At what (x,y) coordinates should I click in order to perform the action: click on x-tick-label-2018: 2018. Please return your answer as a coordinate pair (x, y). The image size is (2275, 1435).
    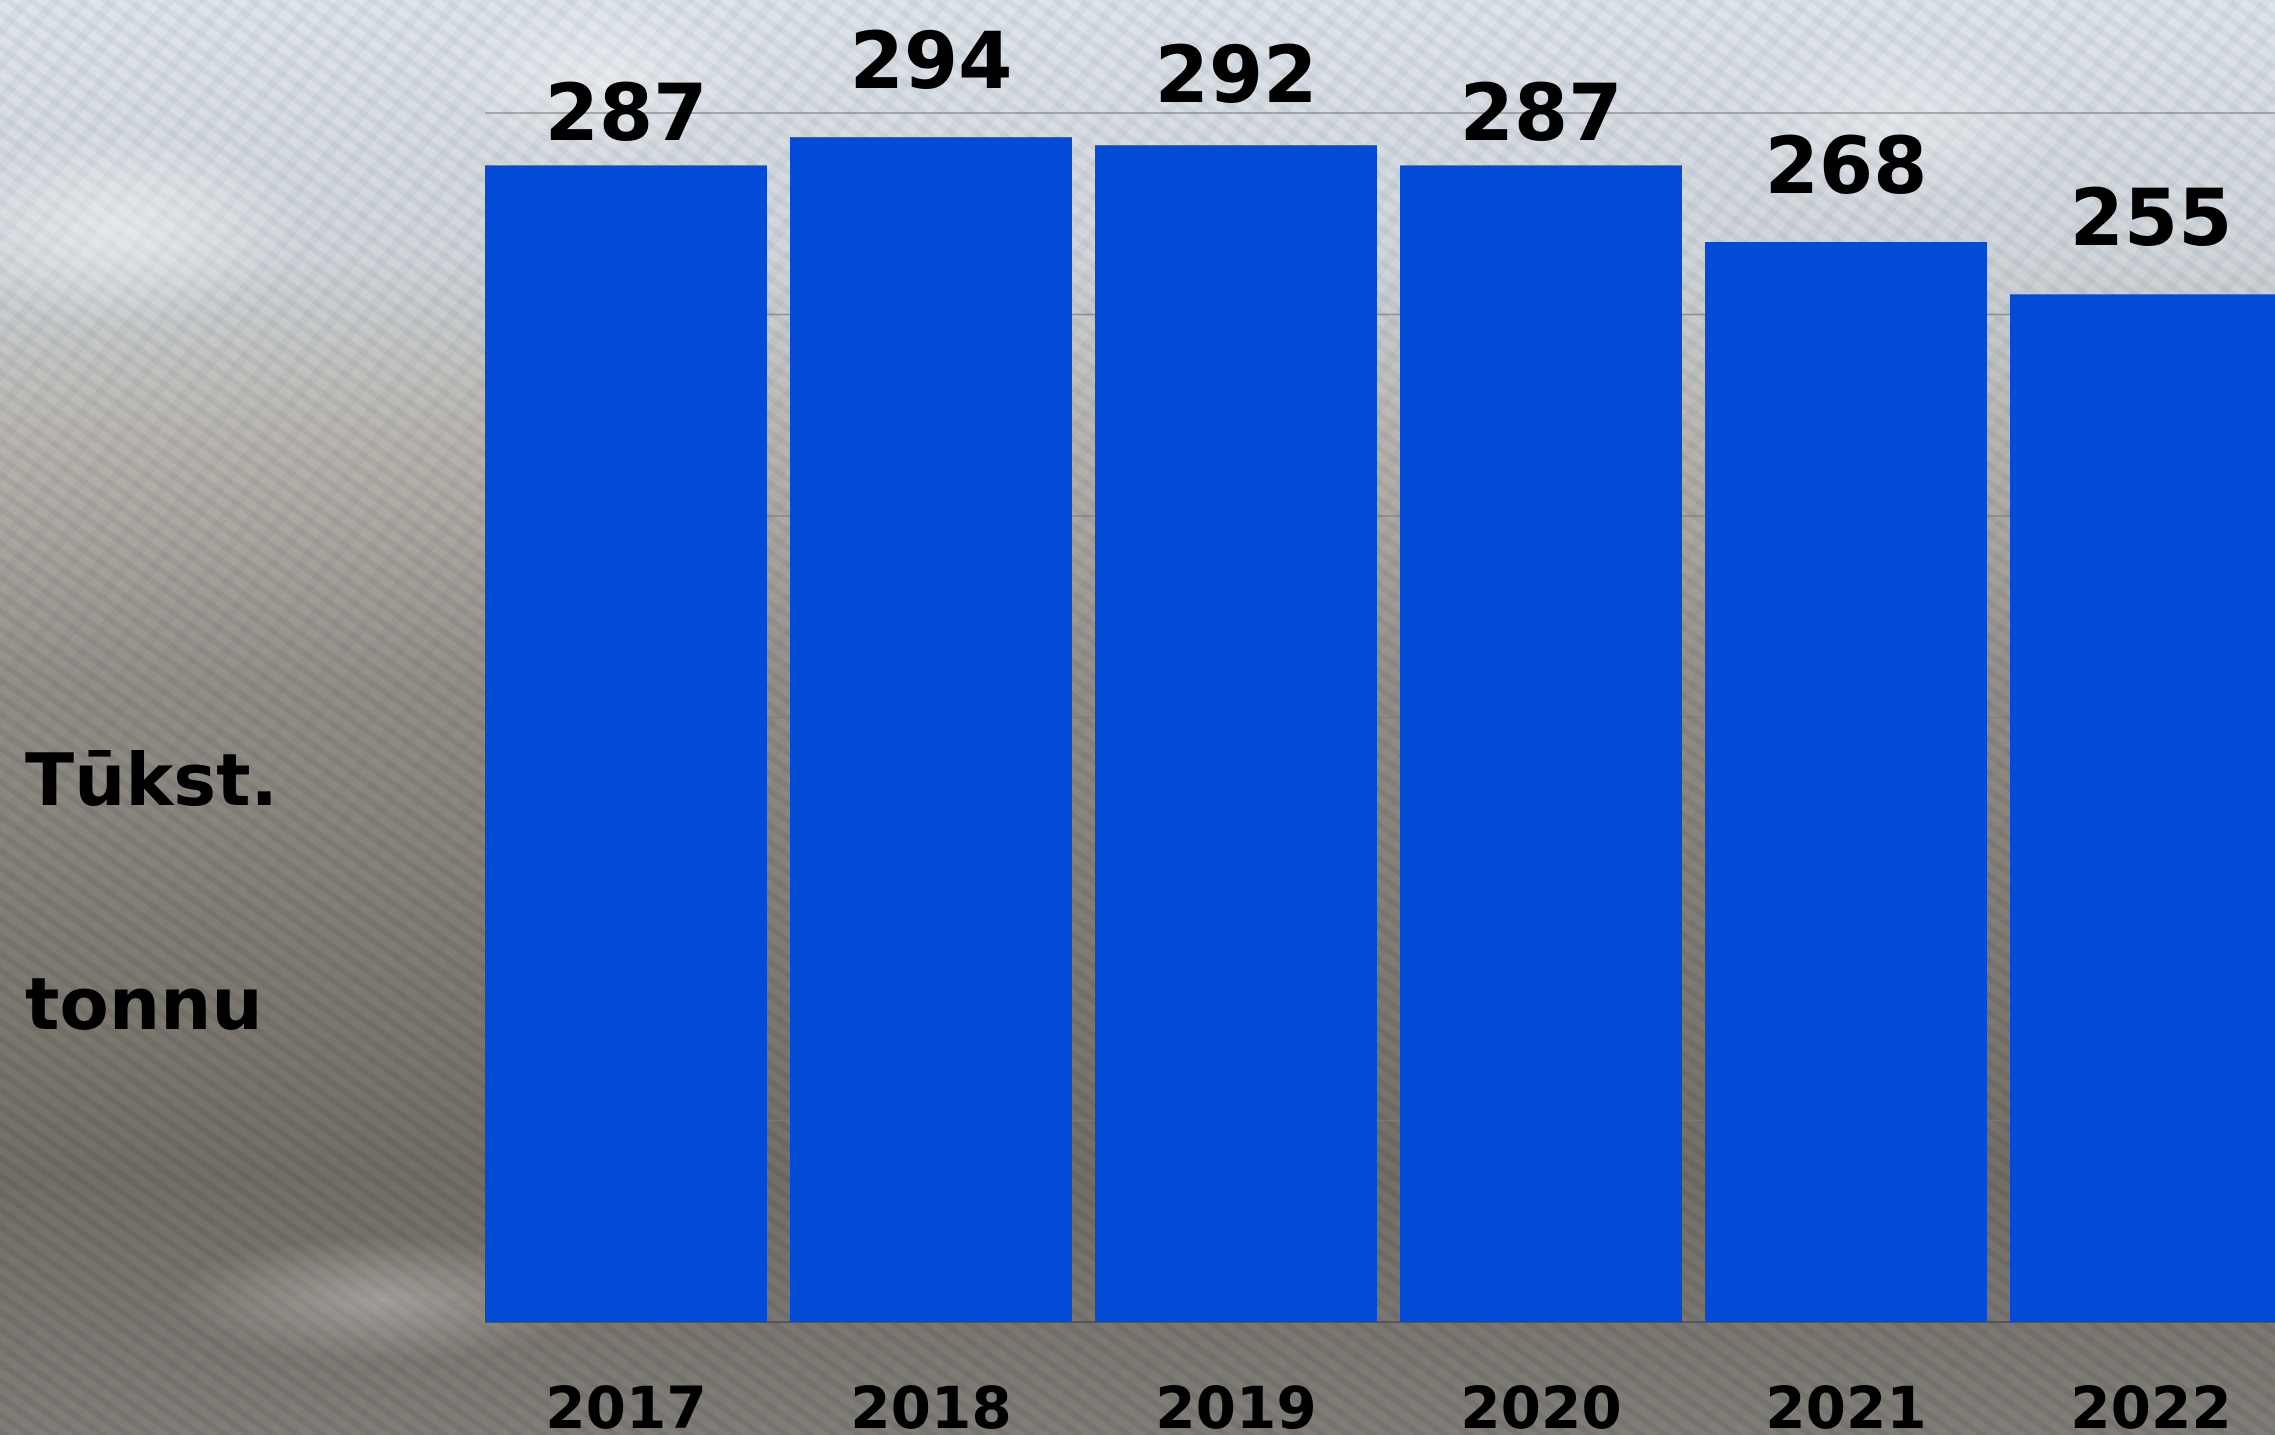
    Looking at the image, I should click on (930, 1404).